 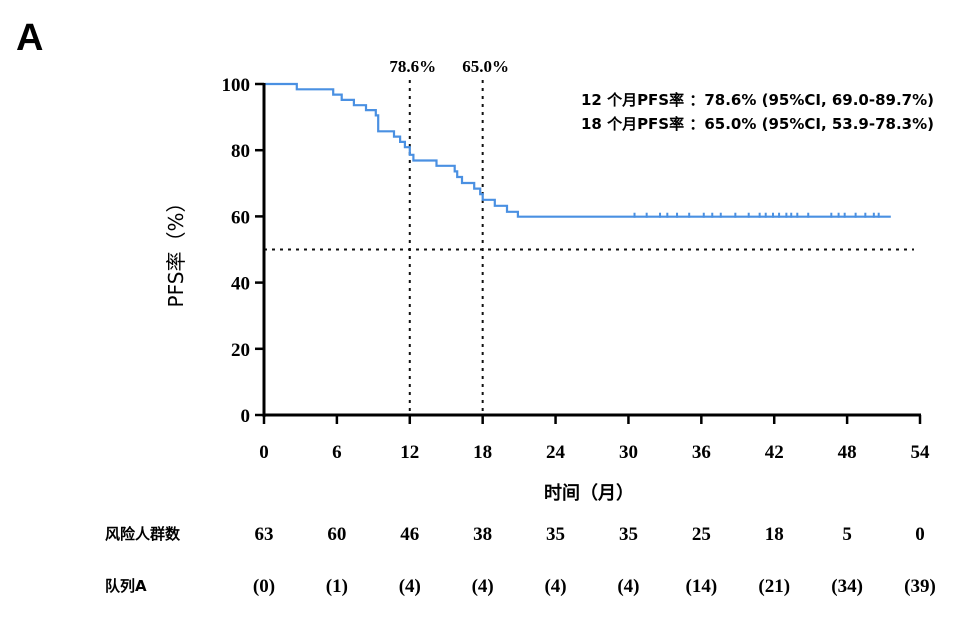 I want to click on pfs-rate-stat: 12 个月PFS率 ：78.6% (95%CI, 69.0-89.7%), so click(x=757, y=100).